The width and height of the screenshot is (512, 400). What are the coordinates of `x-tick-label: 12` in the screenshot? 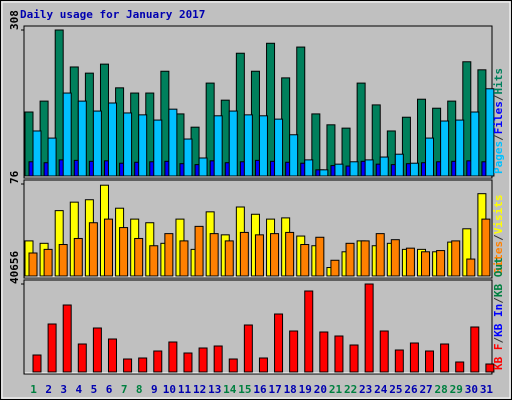 It's located at (199, 389).